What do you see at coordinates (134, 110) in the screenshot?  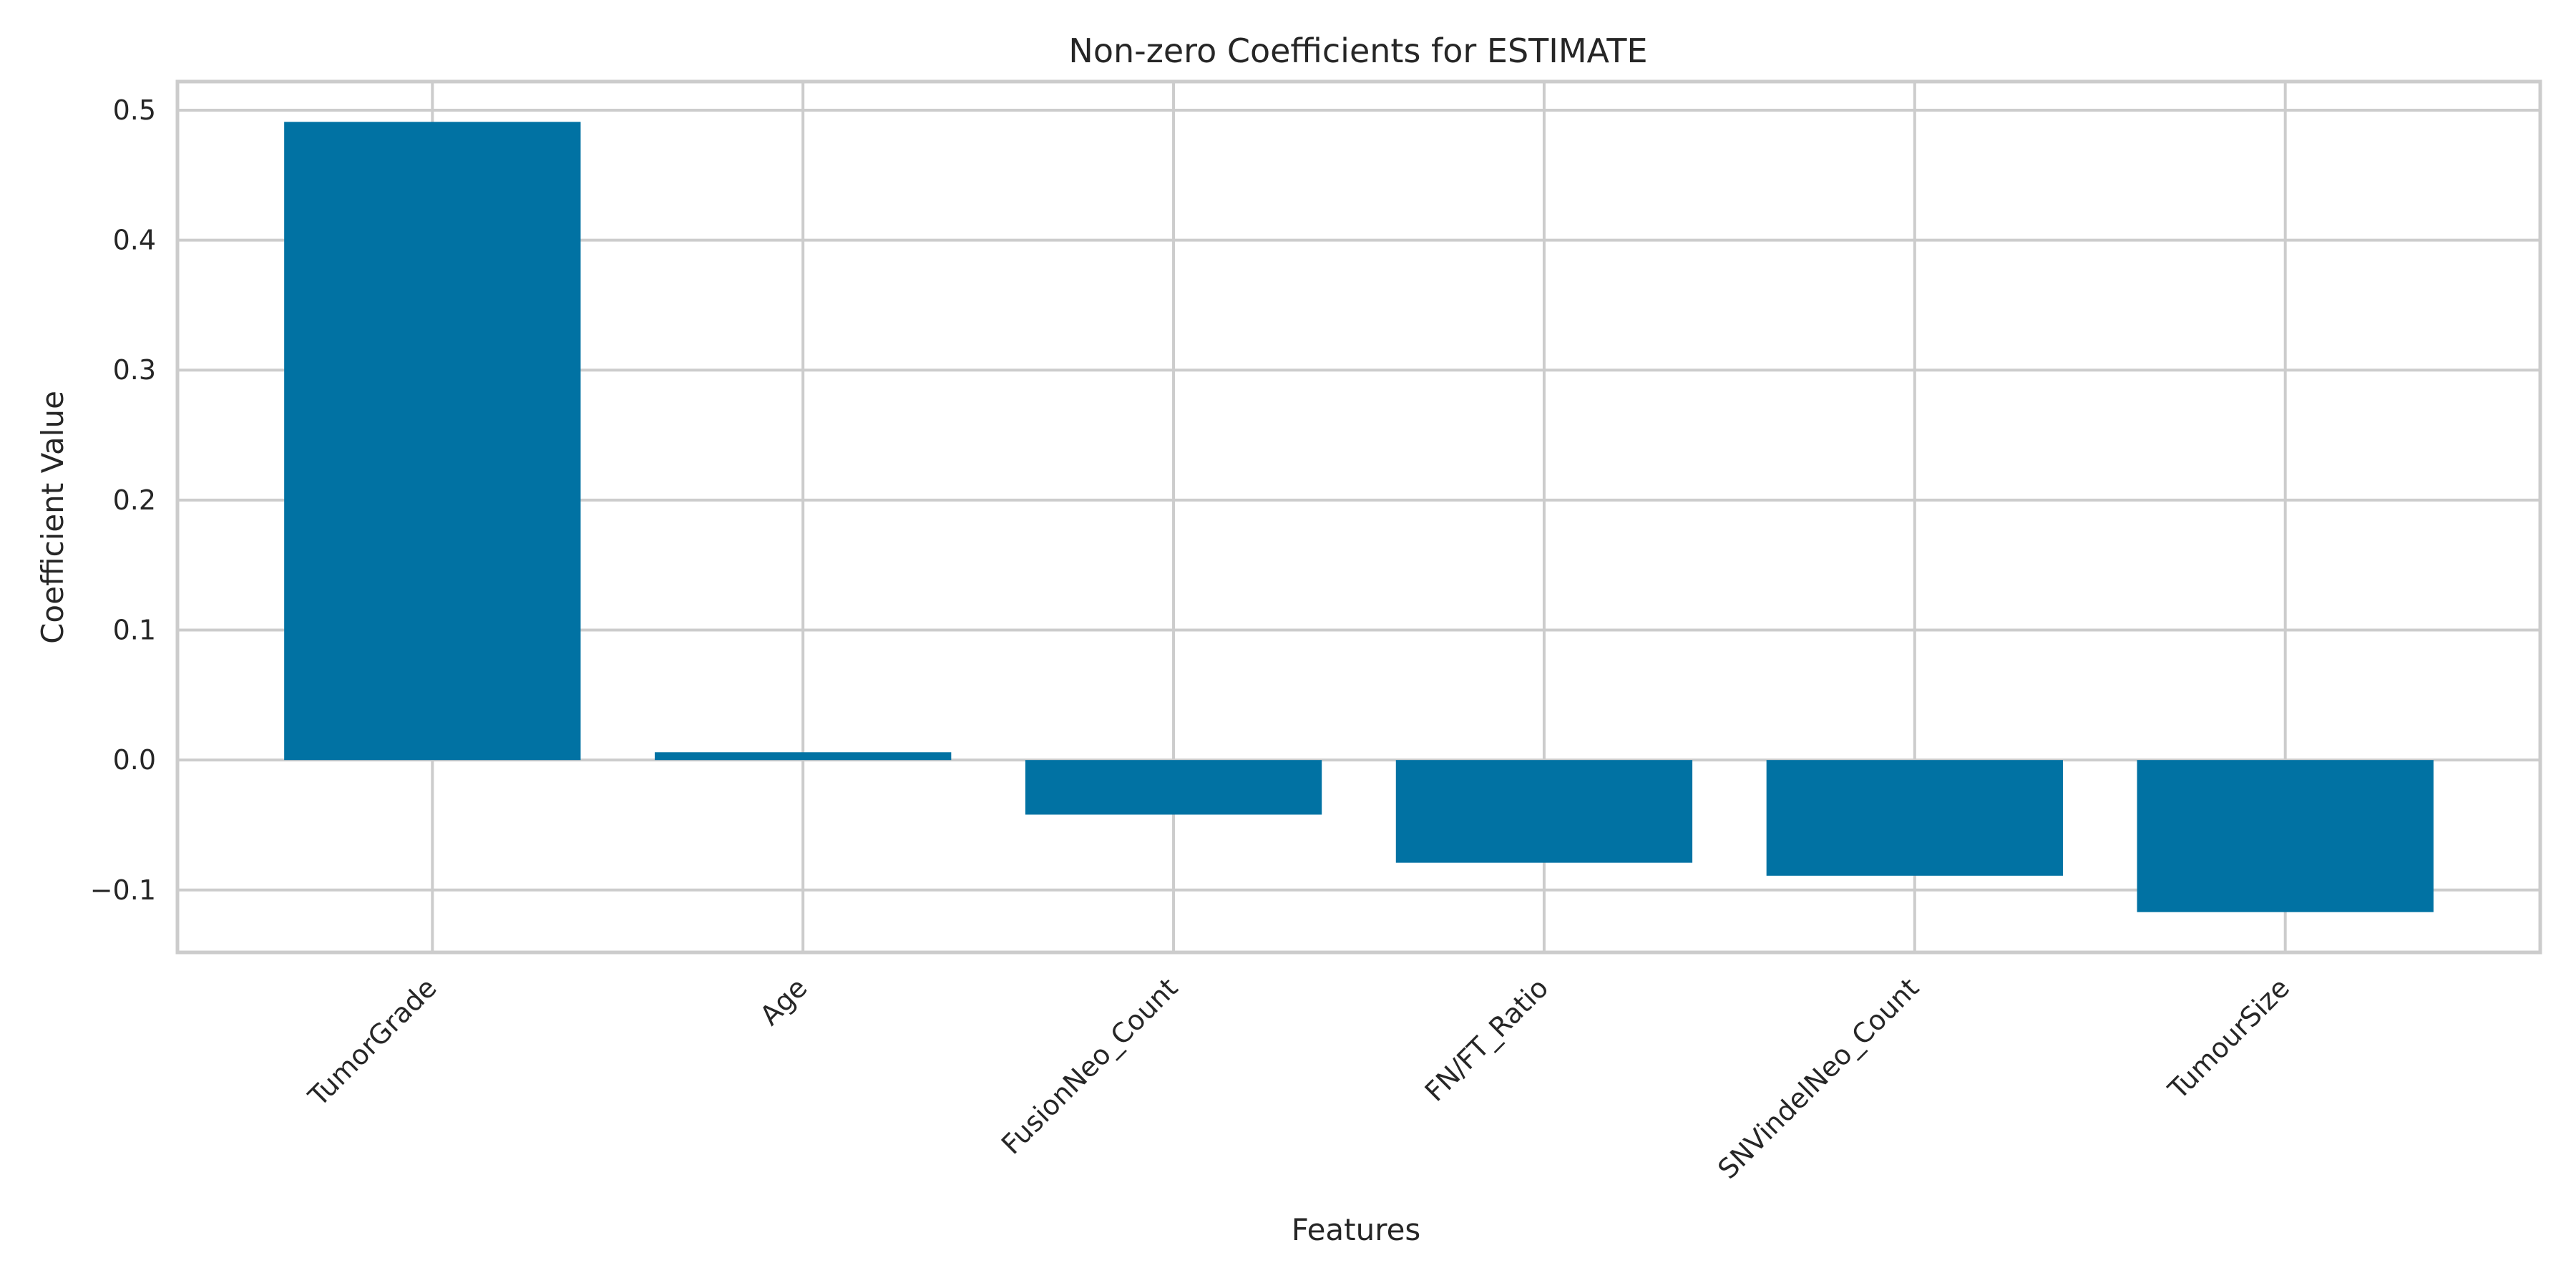 I see `y-tick-label: 0.5` at bounding box center [134, 110].